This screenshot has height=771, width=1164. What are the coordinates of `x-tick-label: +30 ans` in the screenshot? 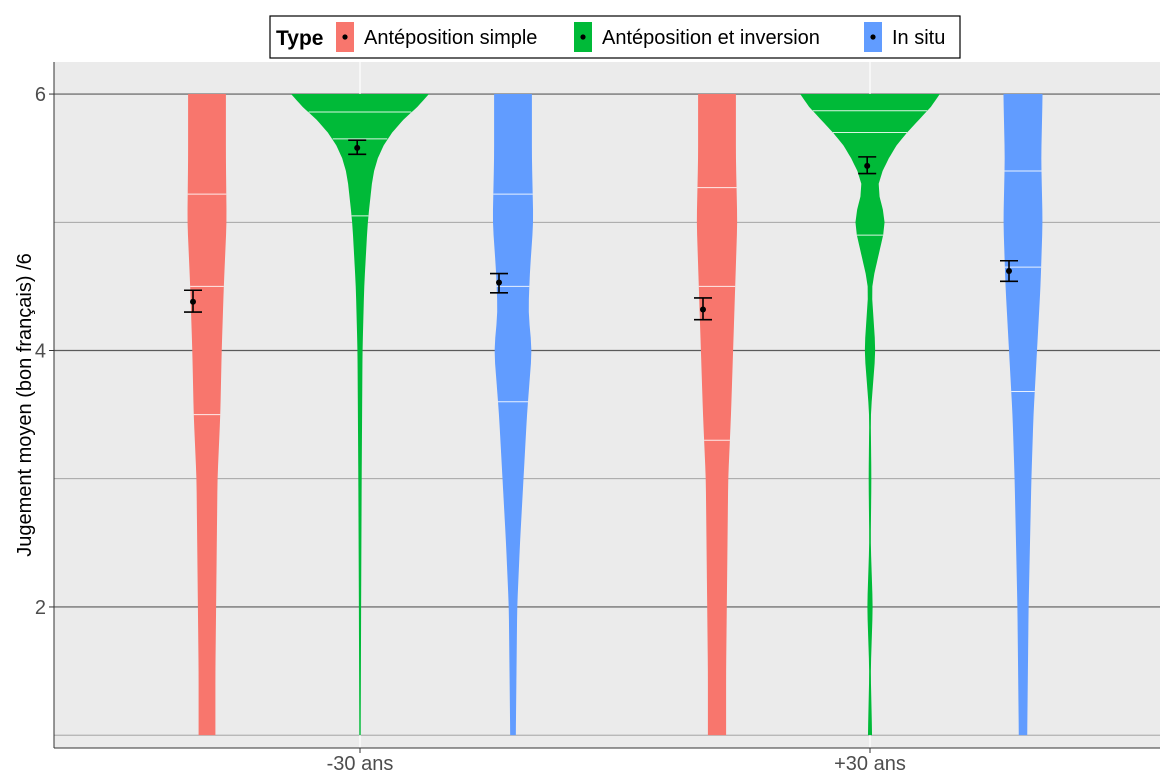 It's located at (870, 762).